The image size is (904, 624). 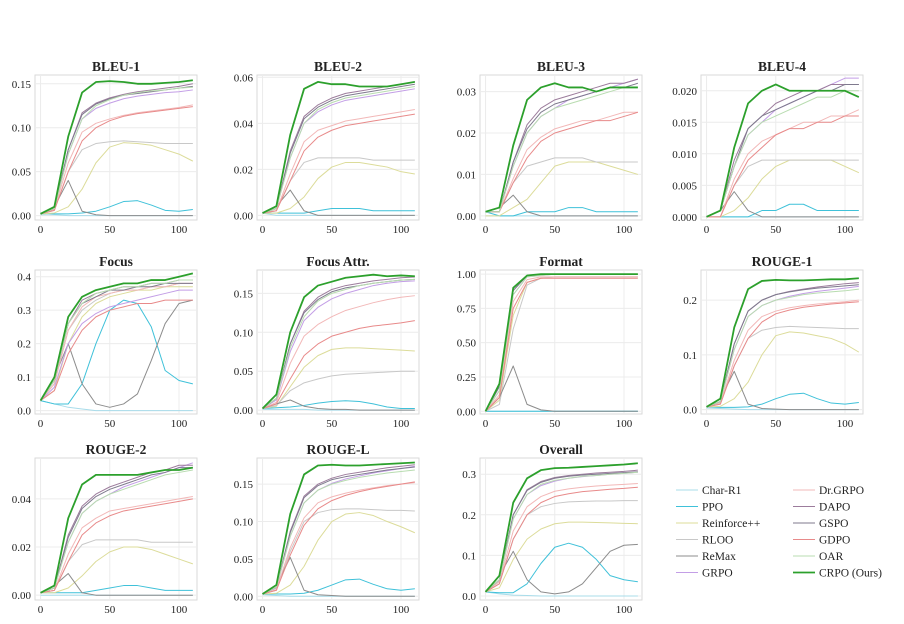 What do you see at coordinates (561, 449) in the screenshot?
I see `subplot-title: Overall` at bounding box center [561, 449].